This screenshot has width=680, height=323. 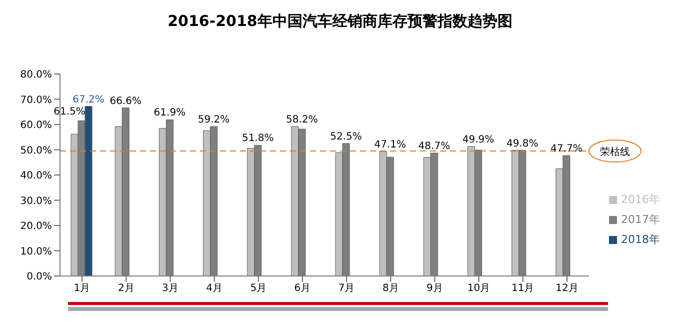 I want to click on x-tick-label: 10月, so click(x=478, y=288).